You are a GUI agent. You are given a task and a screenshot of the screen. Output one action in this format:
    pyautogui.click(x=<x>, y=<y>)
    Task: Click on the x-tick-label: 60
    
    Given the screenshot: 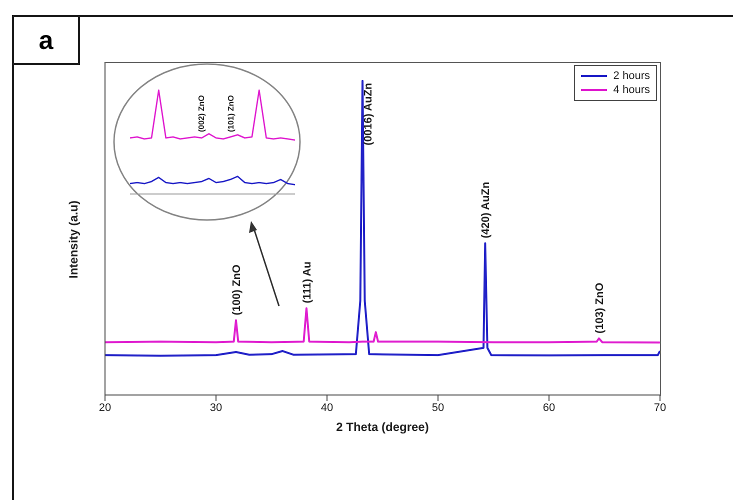 What is the action you would take?
    pyautogui.click(x=549, y=408)
    